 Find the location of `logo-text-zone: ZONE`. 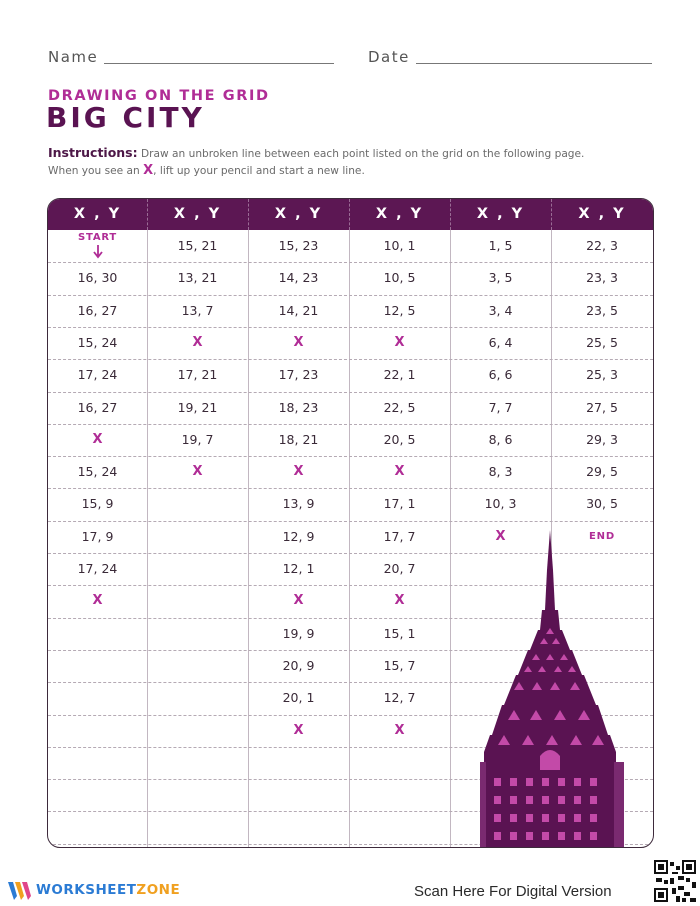

logo-text-zone: ZONE is located at coordinates (158, 890).